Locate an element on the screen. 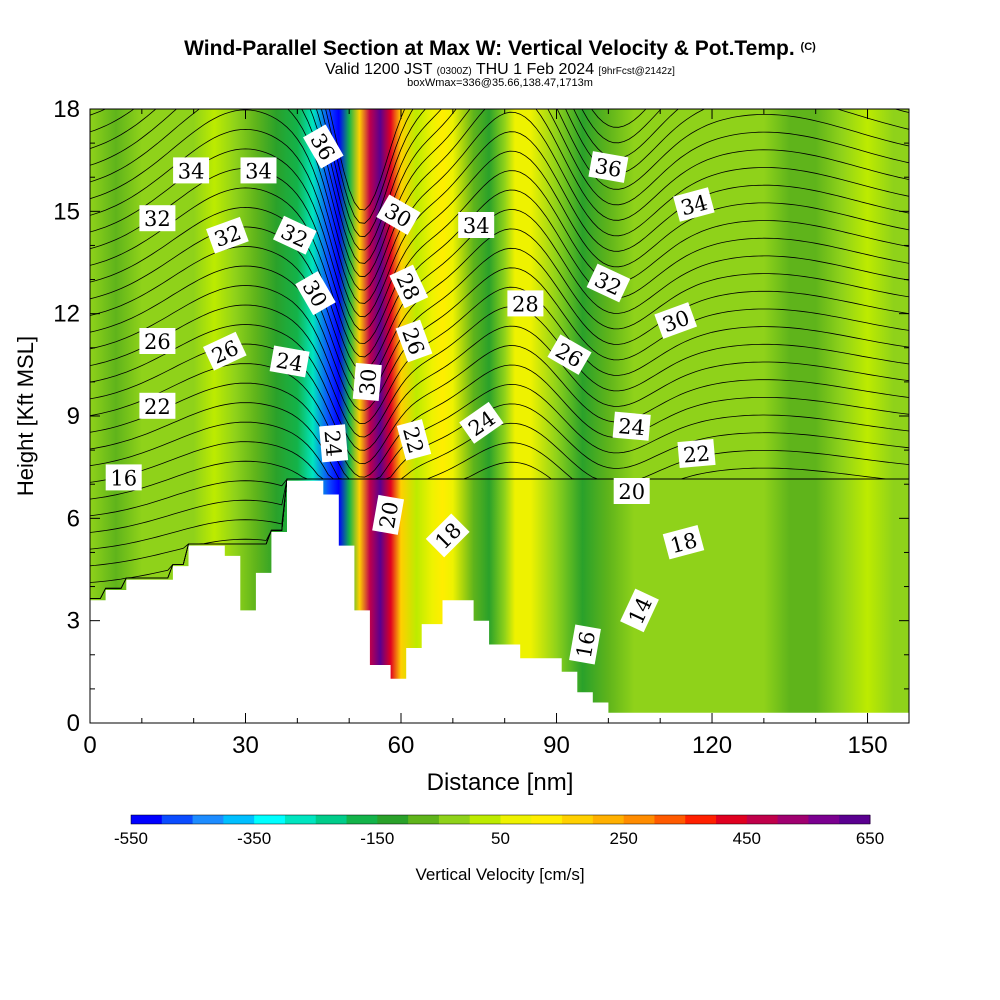 The height and width of the screenshot is (1000, 1000). x-tick-label: 120 is located at coordinates (712, 745).